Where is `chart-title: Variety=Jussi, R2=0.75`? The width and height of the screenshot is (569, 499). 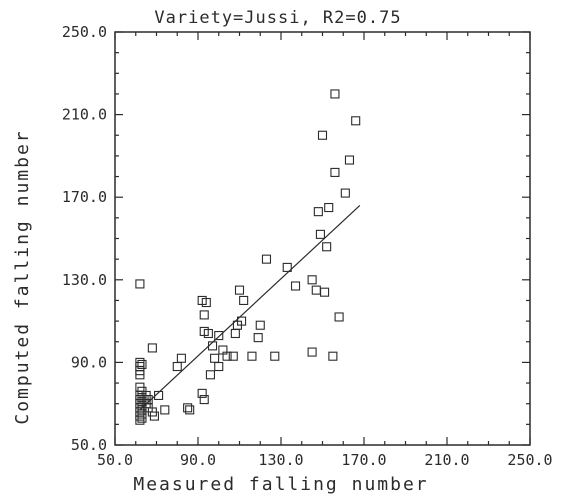
chart-title: Variety=Jussi, R2=0.75 is located at coordinates (277, 18).